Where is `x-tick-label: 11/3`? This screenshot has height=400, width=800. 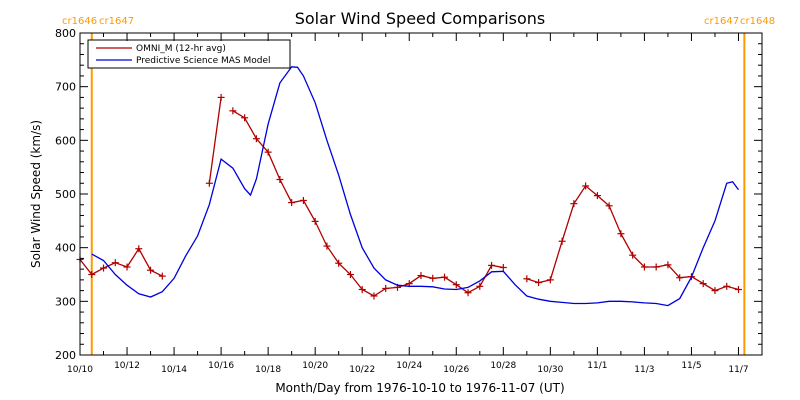 x-tick-label: 11/3 is located at coordinates (644, 370).